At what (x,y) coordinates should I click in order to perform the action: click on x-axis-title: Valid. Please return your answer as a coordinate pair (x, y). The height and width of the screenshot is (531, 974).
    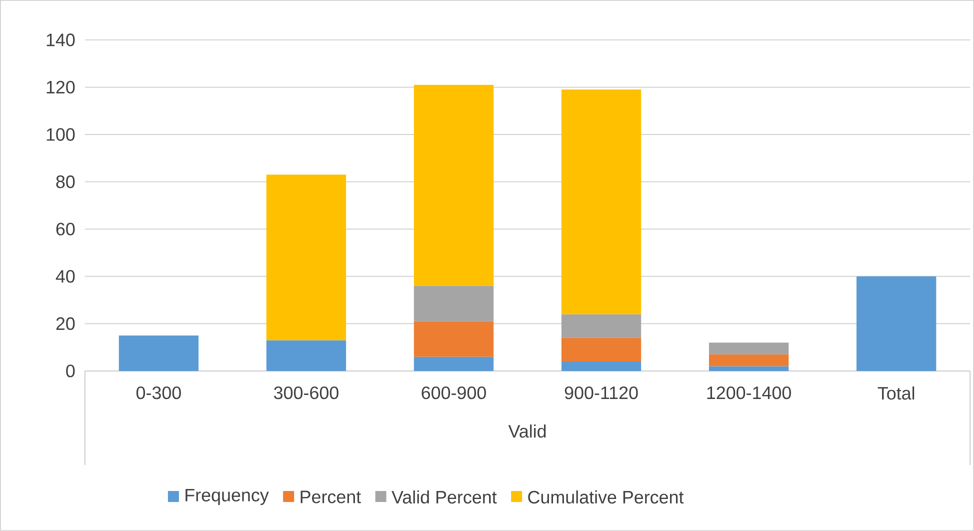
    Looking at the image, I should click on (527, 431).